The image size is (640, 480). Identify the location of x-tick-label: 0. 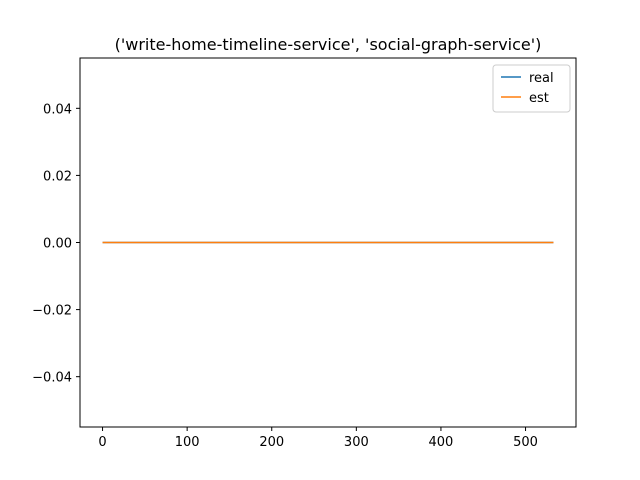
(102, 442).